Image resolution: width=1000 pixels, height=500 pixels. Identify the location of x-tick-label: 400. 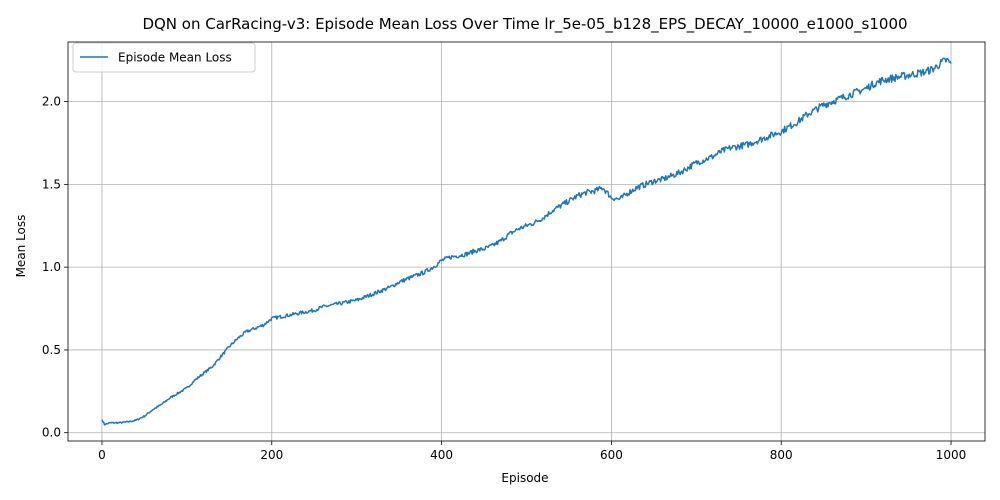
(441, 455).